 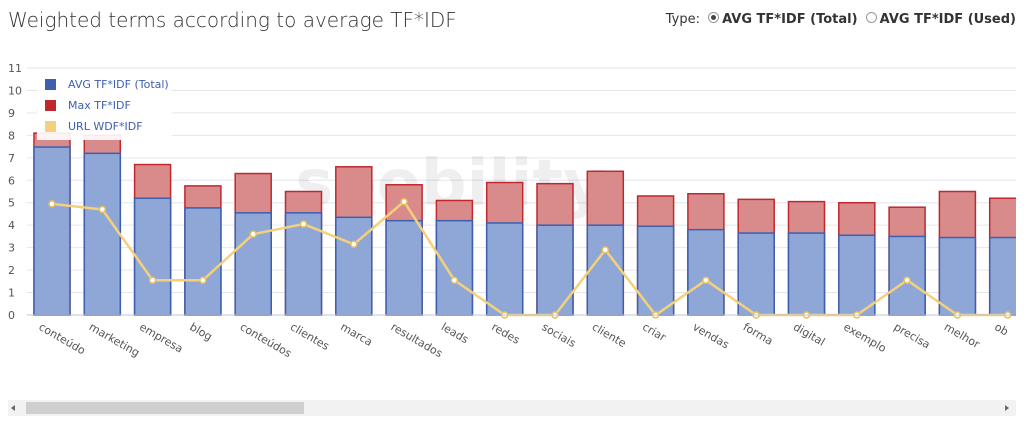 I want to click on x-tick-label: criar, so click(x=654, y=332).